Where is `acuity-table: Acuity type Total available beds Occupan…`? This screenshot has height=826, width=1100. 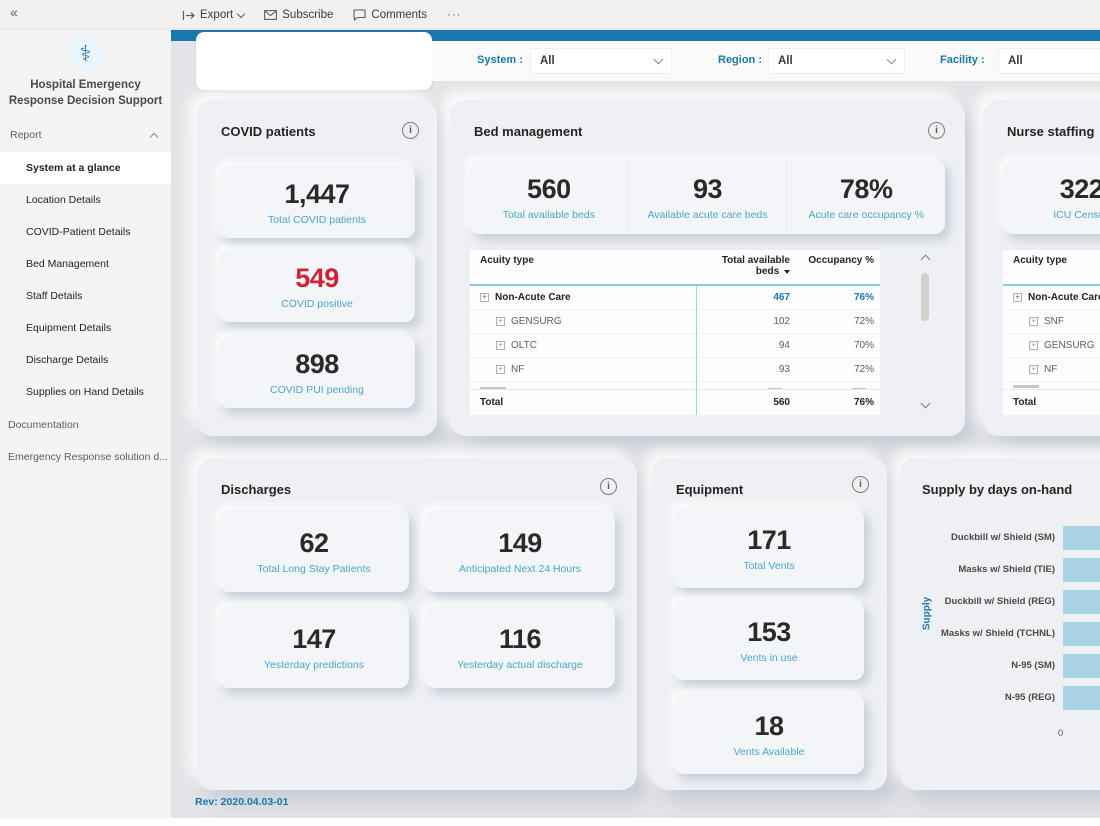 acuity-table: Acuity type Total available beds Occupan… is located at coordinates (675, 332).